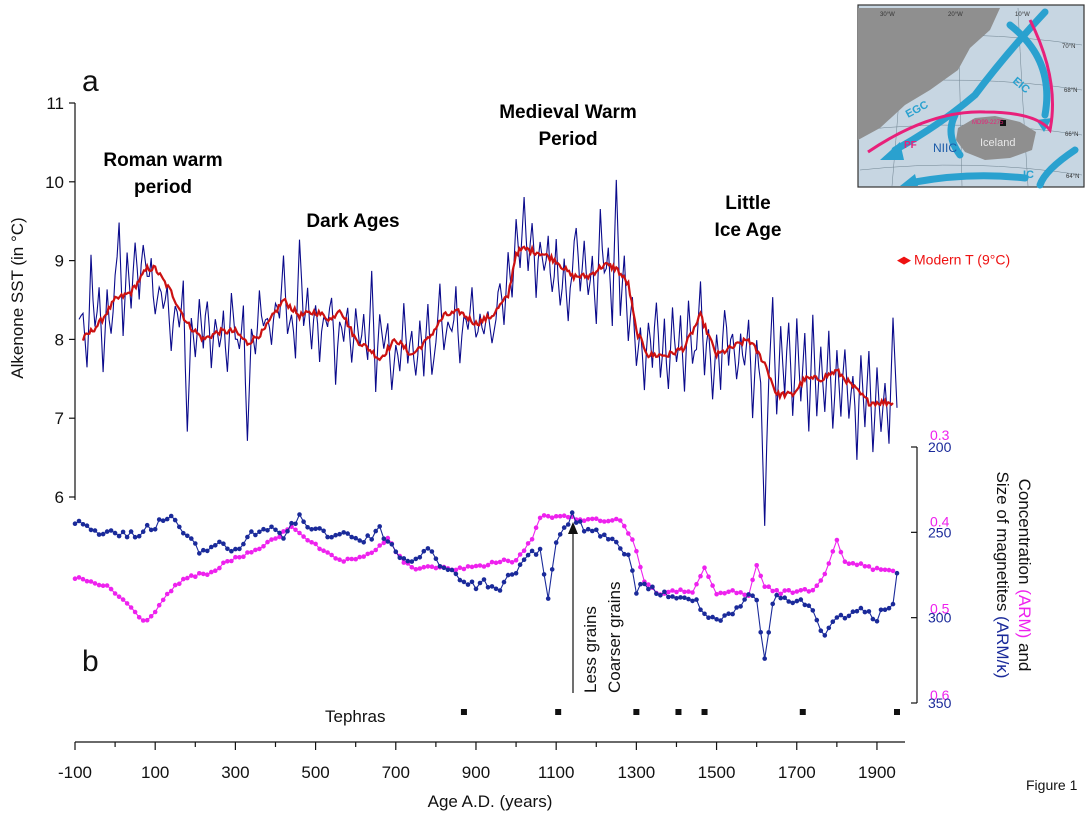  Describe the element at coordinates (1002, 544) in the screenshot. I see `size-word: Size of magnetites` at that location.